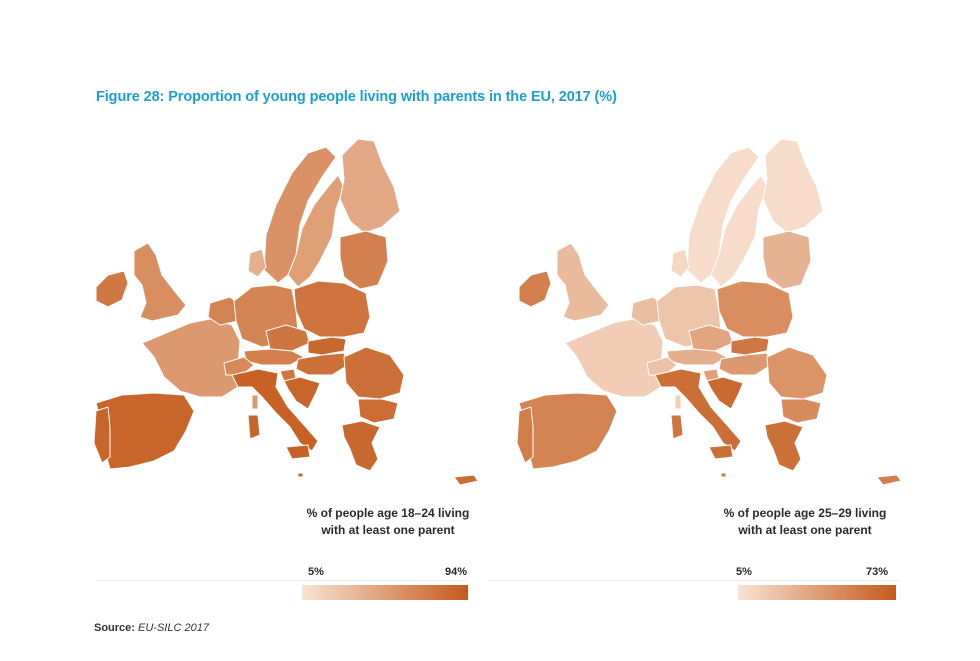 The image size is (980, 661). What do you see at coordinates (173, 628) in the screenshot?
I see `source-value: EU-SILC 2017` at bounding box center [173, 628].